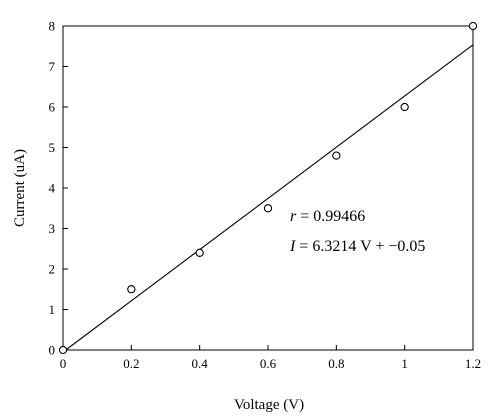 This screenshot has height=417, width=500. What do you see at coordinates (200, 363) in the screenshot?
I see `x-tick-label: 0.4` at bounding box center [200, 363].